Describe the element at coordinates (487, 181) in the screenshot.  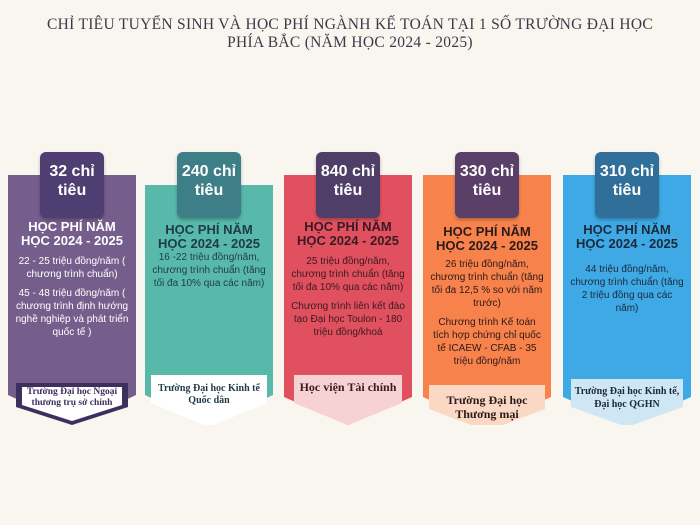
I see `quota-text: 330 chỉ tiêu` at that location.